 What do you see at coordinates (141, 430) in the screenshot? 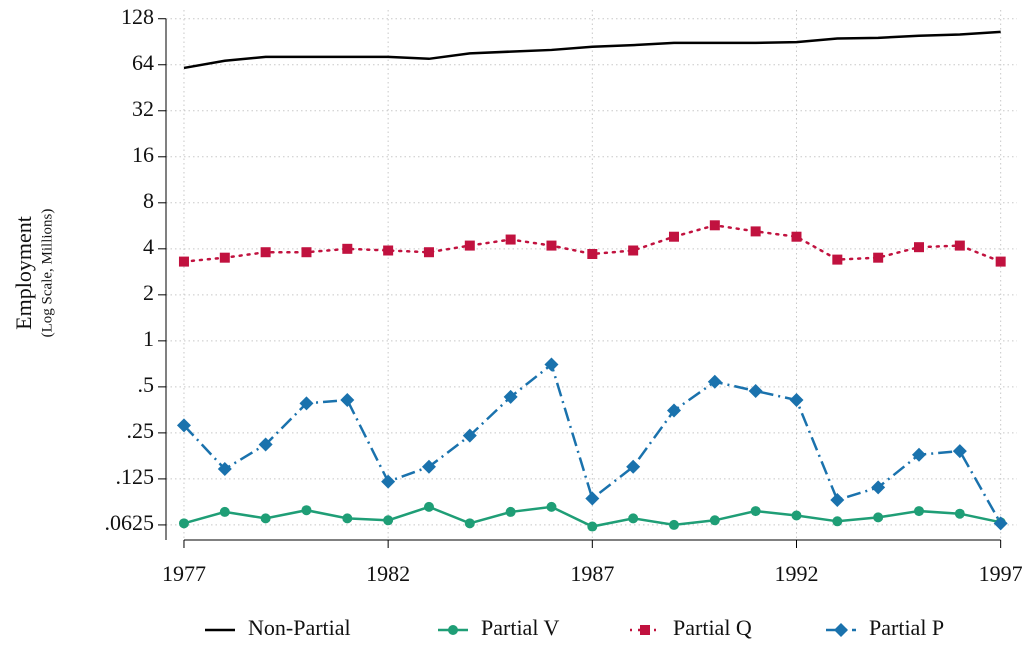
I see `y-tick-label: .25` at bounding box center [141, 430].